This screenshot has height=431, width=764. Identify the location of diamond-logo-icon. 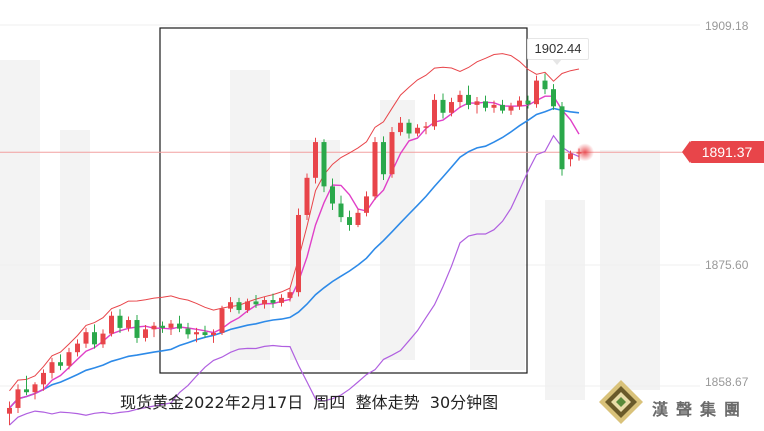
(621, 402).